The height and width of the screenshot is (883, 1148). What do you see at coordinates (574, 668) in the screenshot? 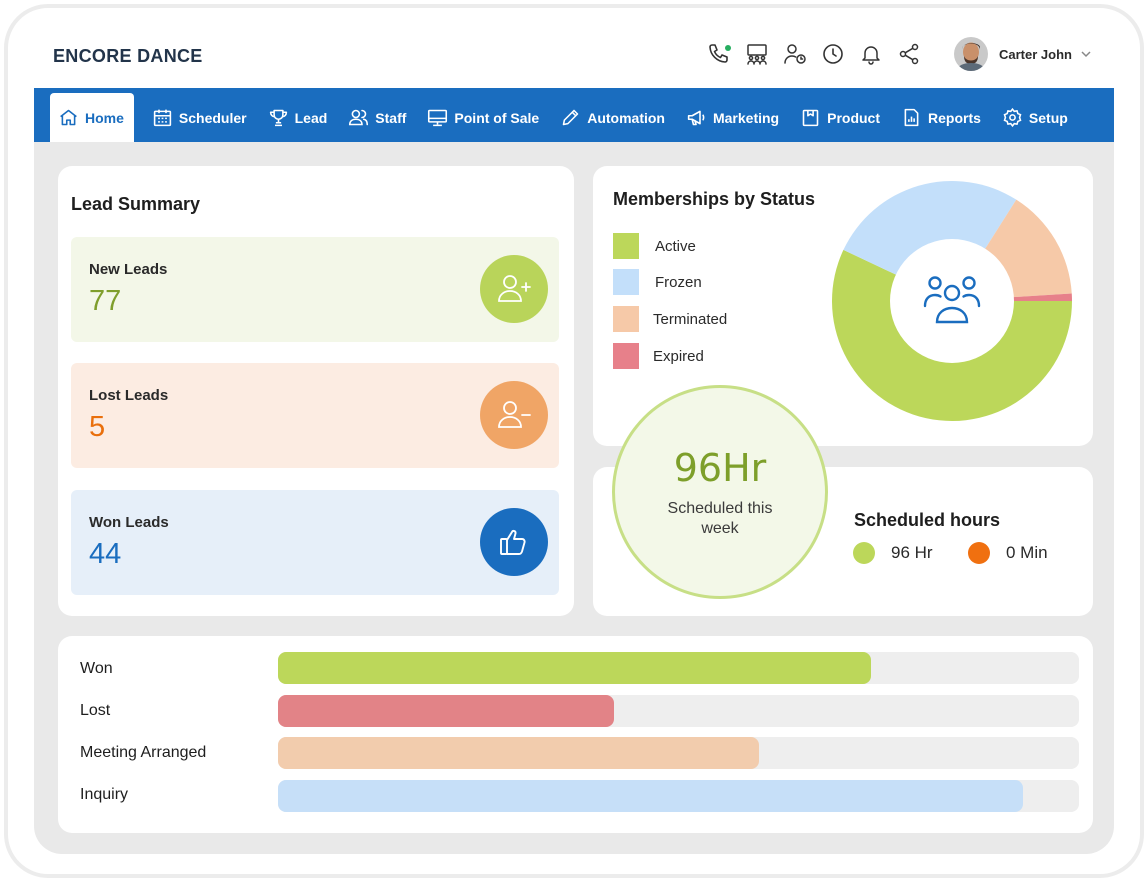
I see `bar-won` at bounding box center [574, 668].